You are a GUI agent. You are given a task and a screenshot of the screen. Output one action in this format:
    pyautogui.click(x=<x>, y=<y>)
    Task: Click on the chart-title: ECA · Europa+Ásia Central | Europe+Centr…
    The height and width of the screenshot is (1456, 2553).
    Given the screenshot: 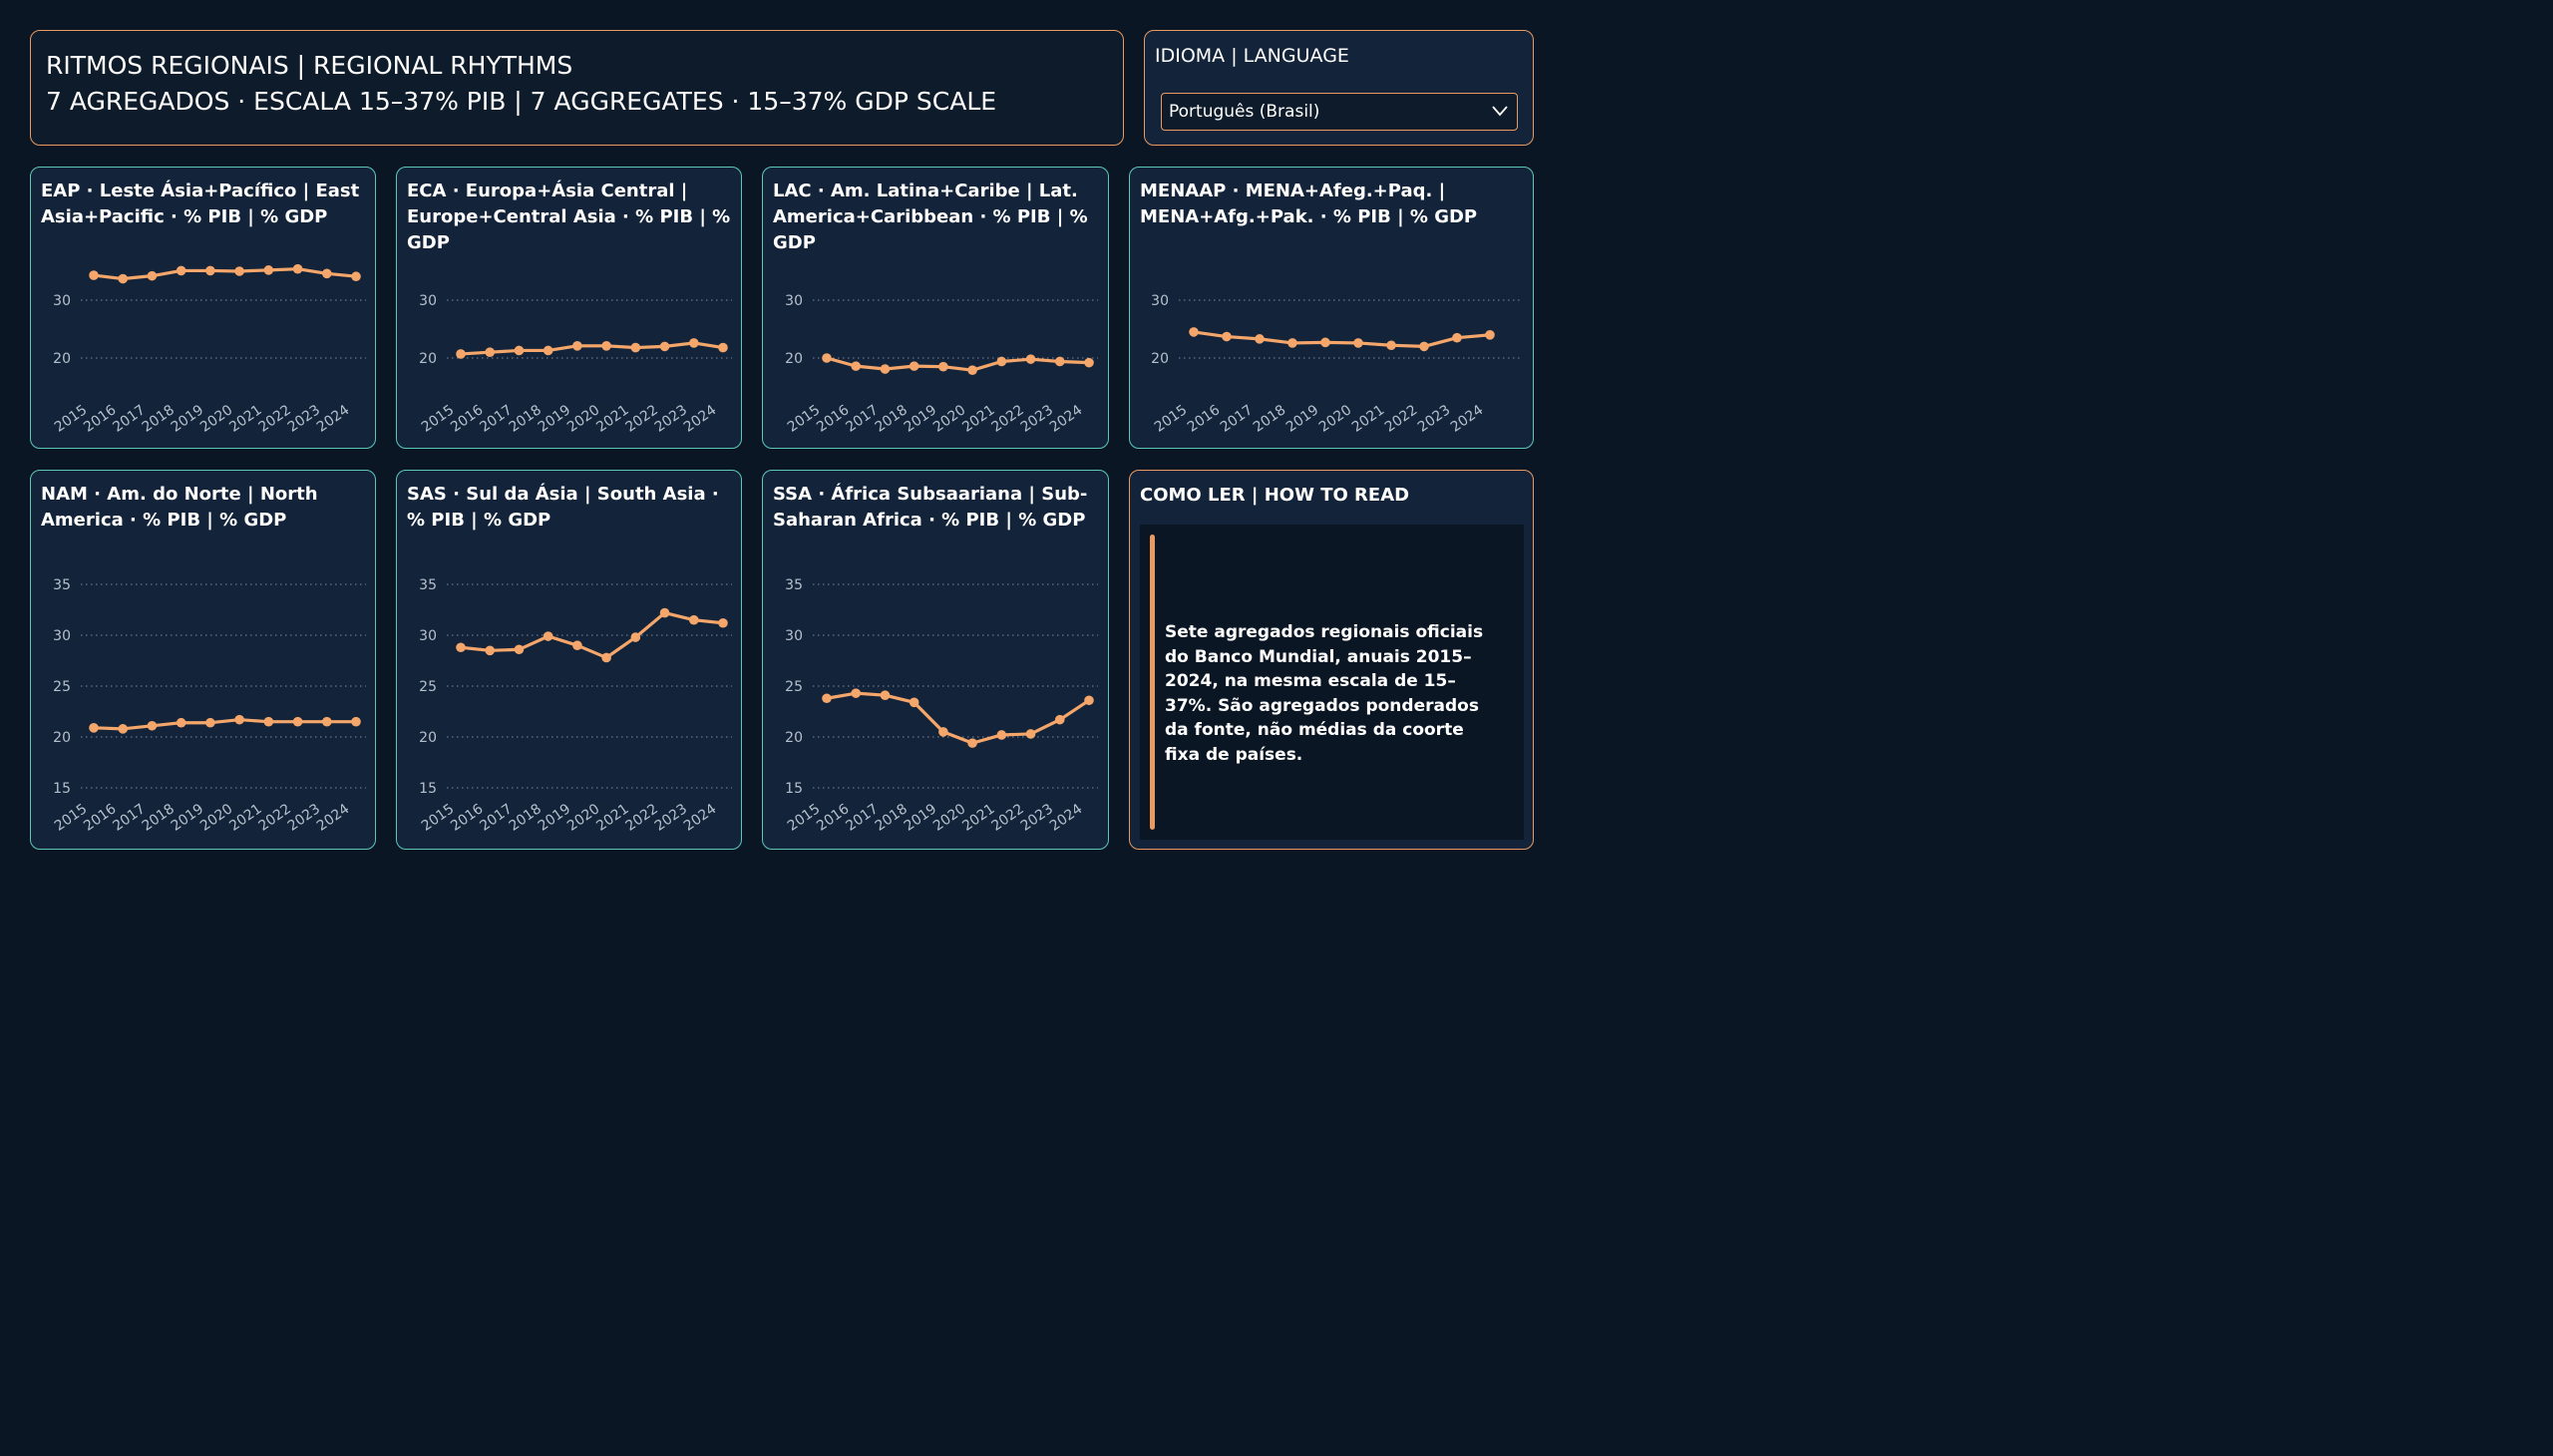 What is the action you would take?
    pyautogui.click(x=569, y=217)
    